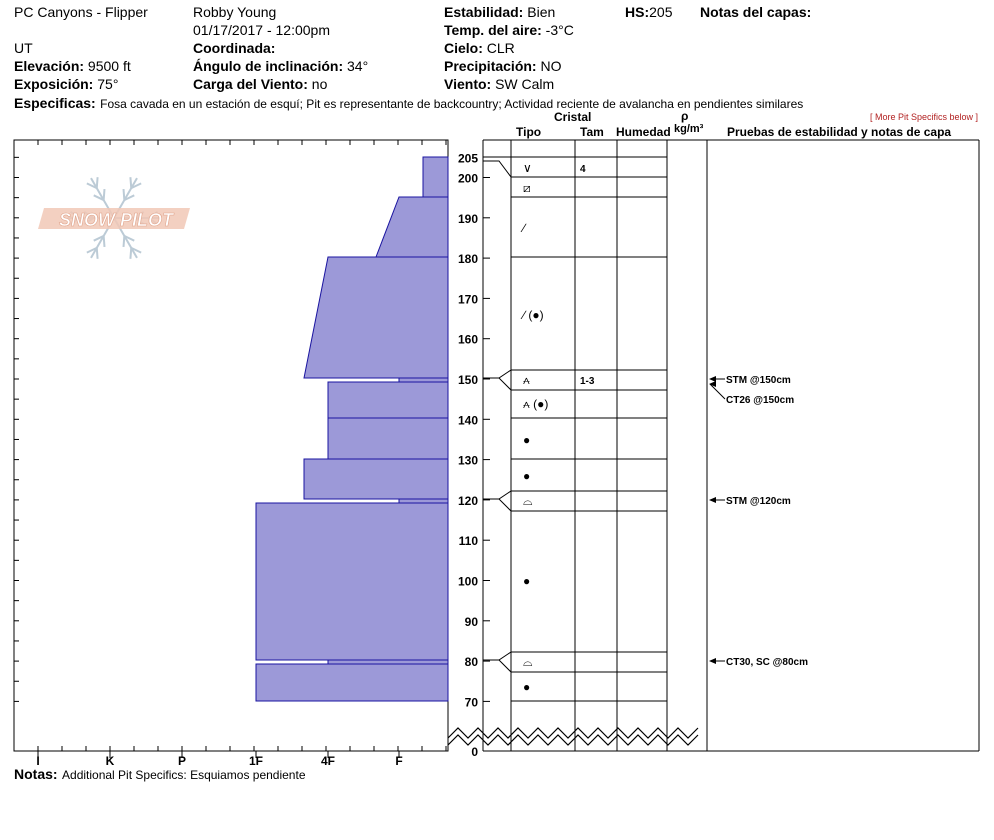 The height and width of the screenshot is (840, 994). I want to click on stability-test-label: CT26 @150cm, so click(760, 400).